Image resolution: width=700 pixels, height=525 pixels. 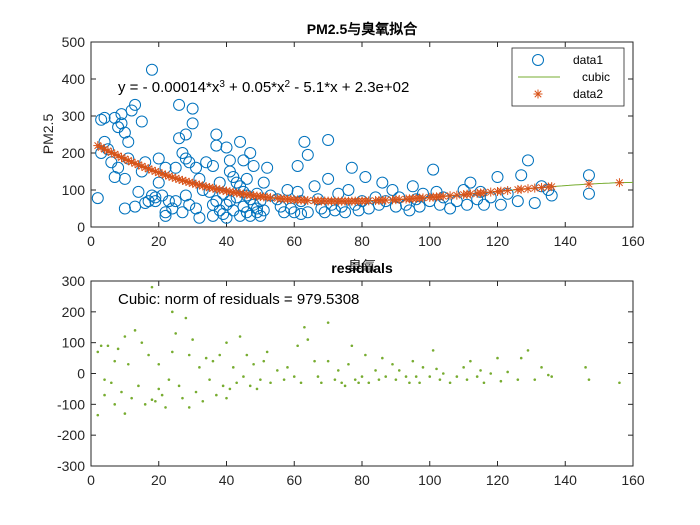 I want to click on fit-y-tick-label: 400, so click(x=74, y=79).